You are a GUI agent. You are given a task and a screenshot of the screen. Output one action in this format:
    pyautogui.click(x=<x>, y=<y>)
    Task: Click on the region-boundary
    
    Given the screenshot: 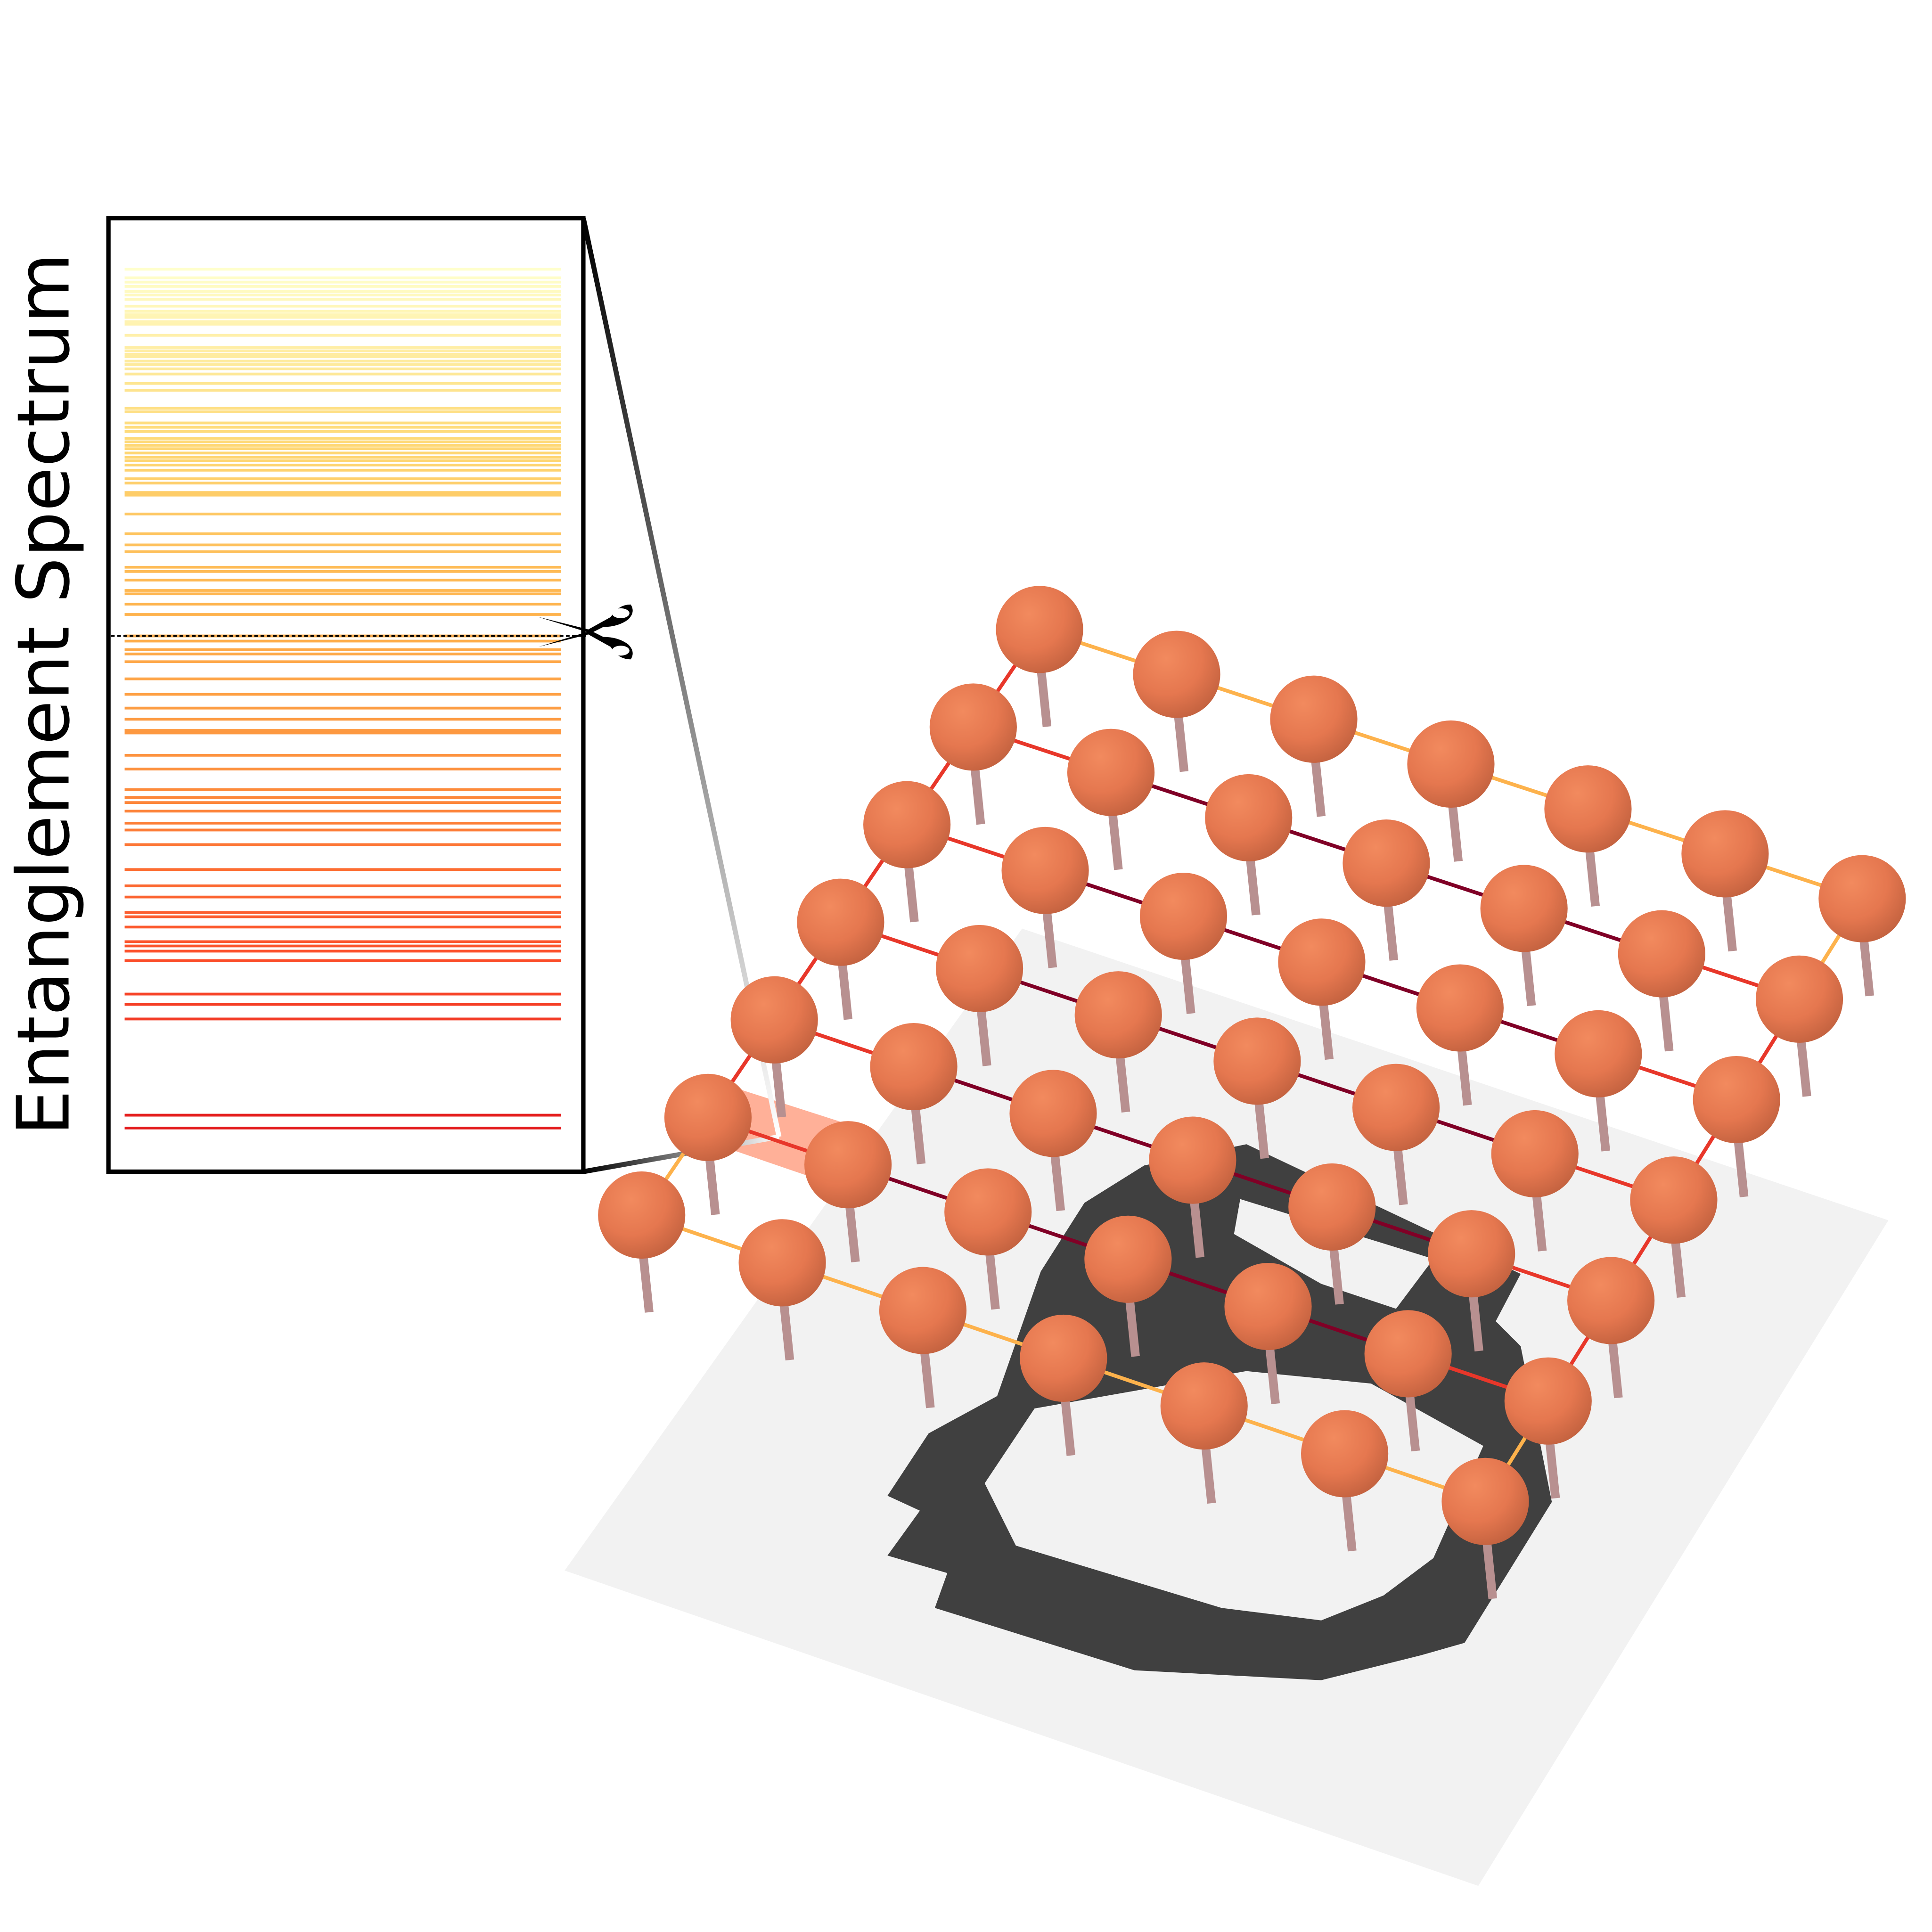 What is the action you would take?
    pyautogui.click(x=1219, y=1412)
    